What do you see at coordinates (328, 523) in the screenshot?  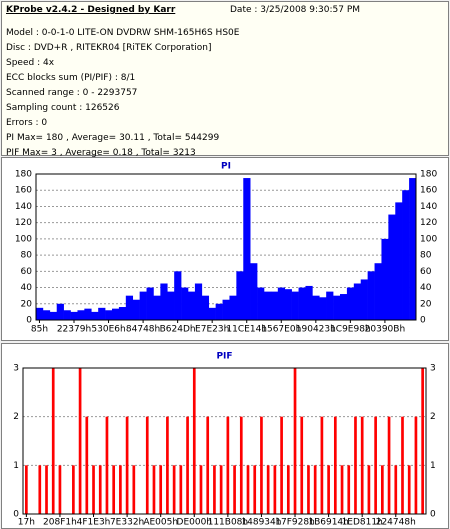 I see `x-tick-label: 1B6914h` at bounding box center [328, 523].